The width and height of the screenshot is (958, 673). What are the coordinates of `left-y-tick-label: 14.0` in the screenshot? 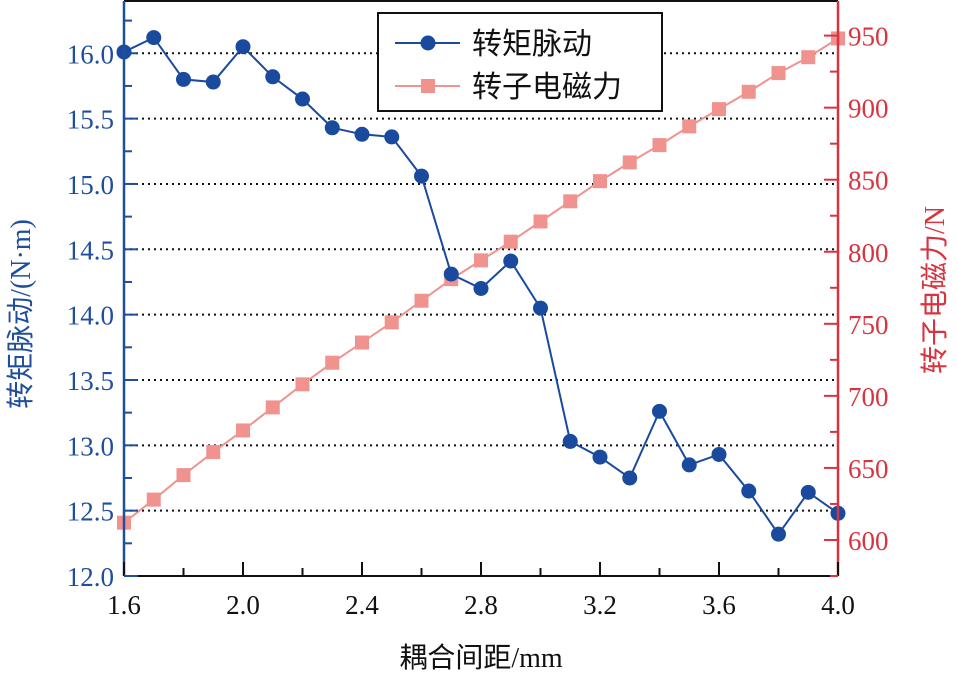 It's located at (90, 316).